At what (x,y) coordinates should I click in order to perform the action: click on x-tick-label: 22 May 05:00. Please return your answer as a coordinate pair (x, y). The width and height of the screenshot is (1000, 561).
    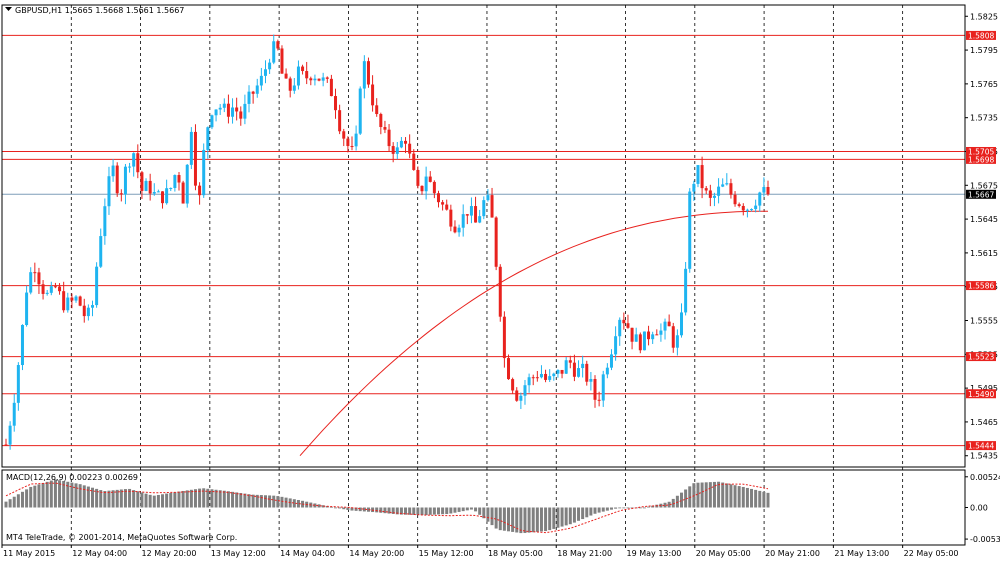
    Looking at the image, I should click on (931, 553).